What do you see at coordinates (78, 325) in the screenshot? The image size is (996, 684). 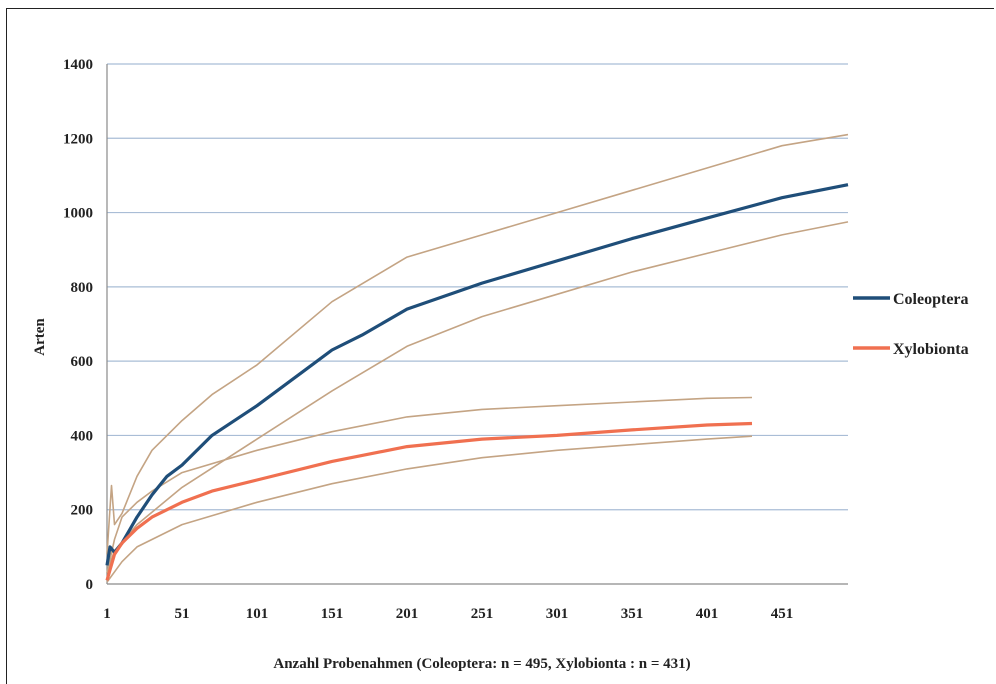 I see `y-tick-labels: 0 200 400 600 800 1000 1200 1400` at bounding box center [78, 325].